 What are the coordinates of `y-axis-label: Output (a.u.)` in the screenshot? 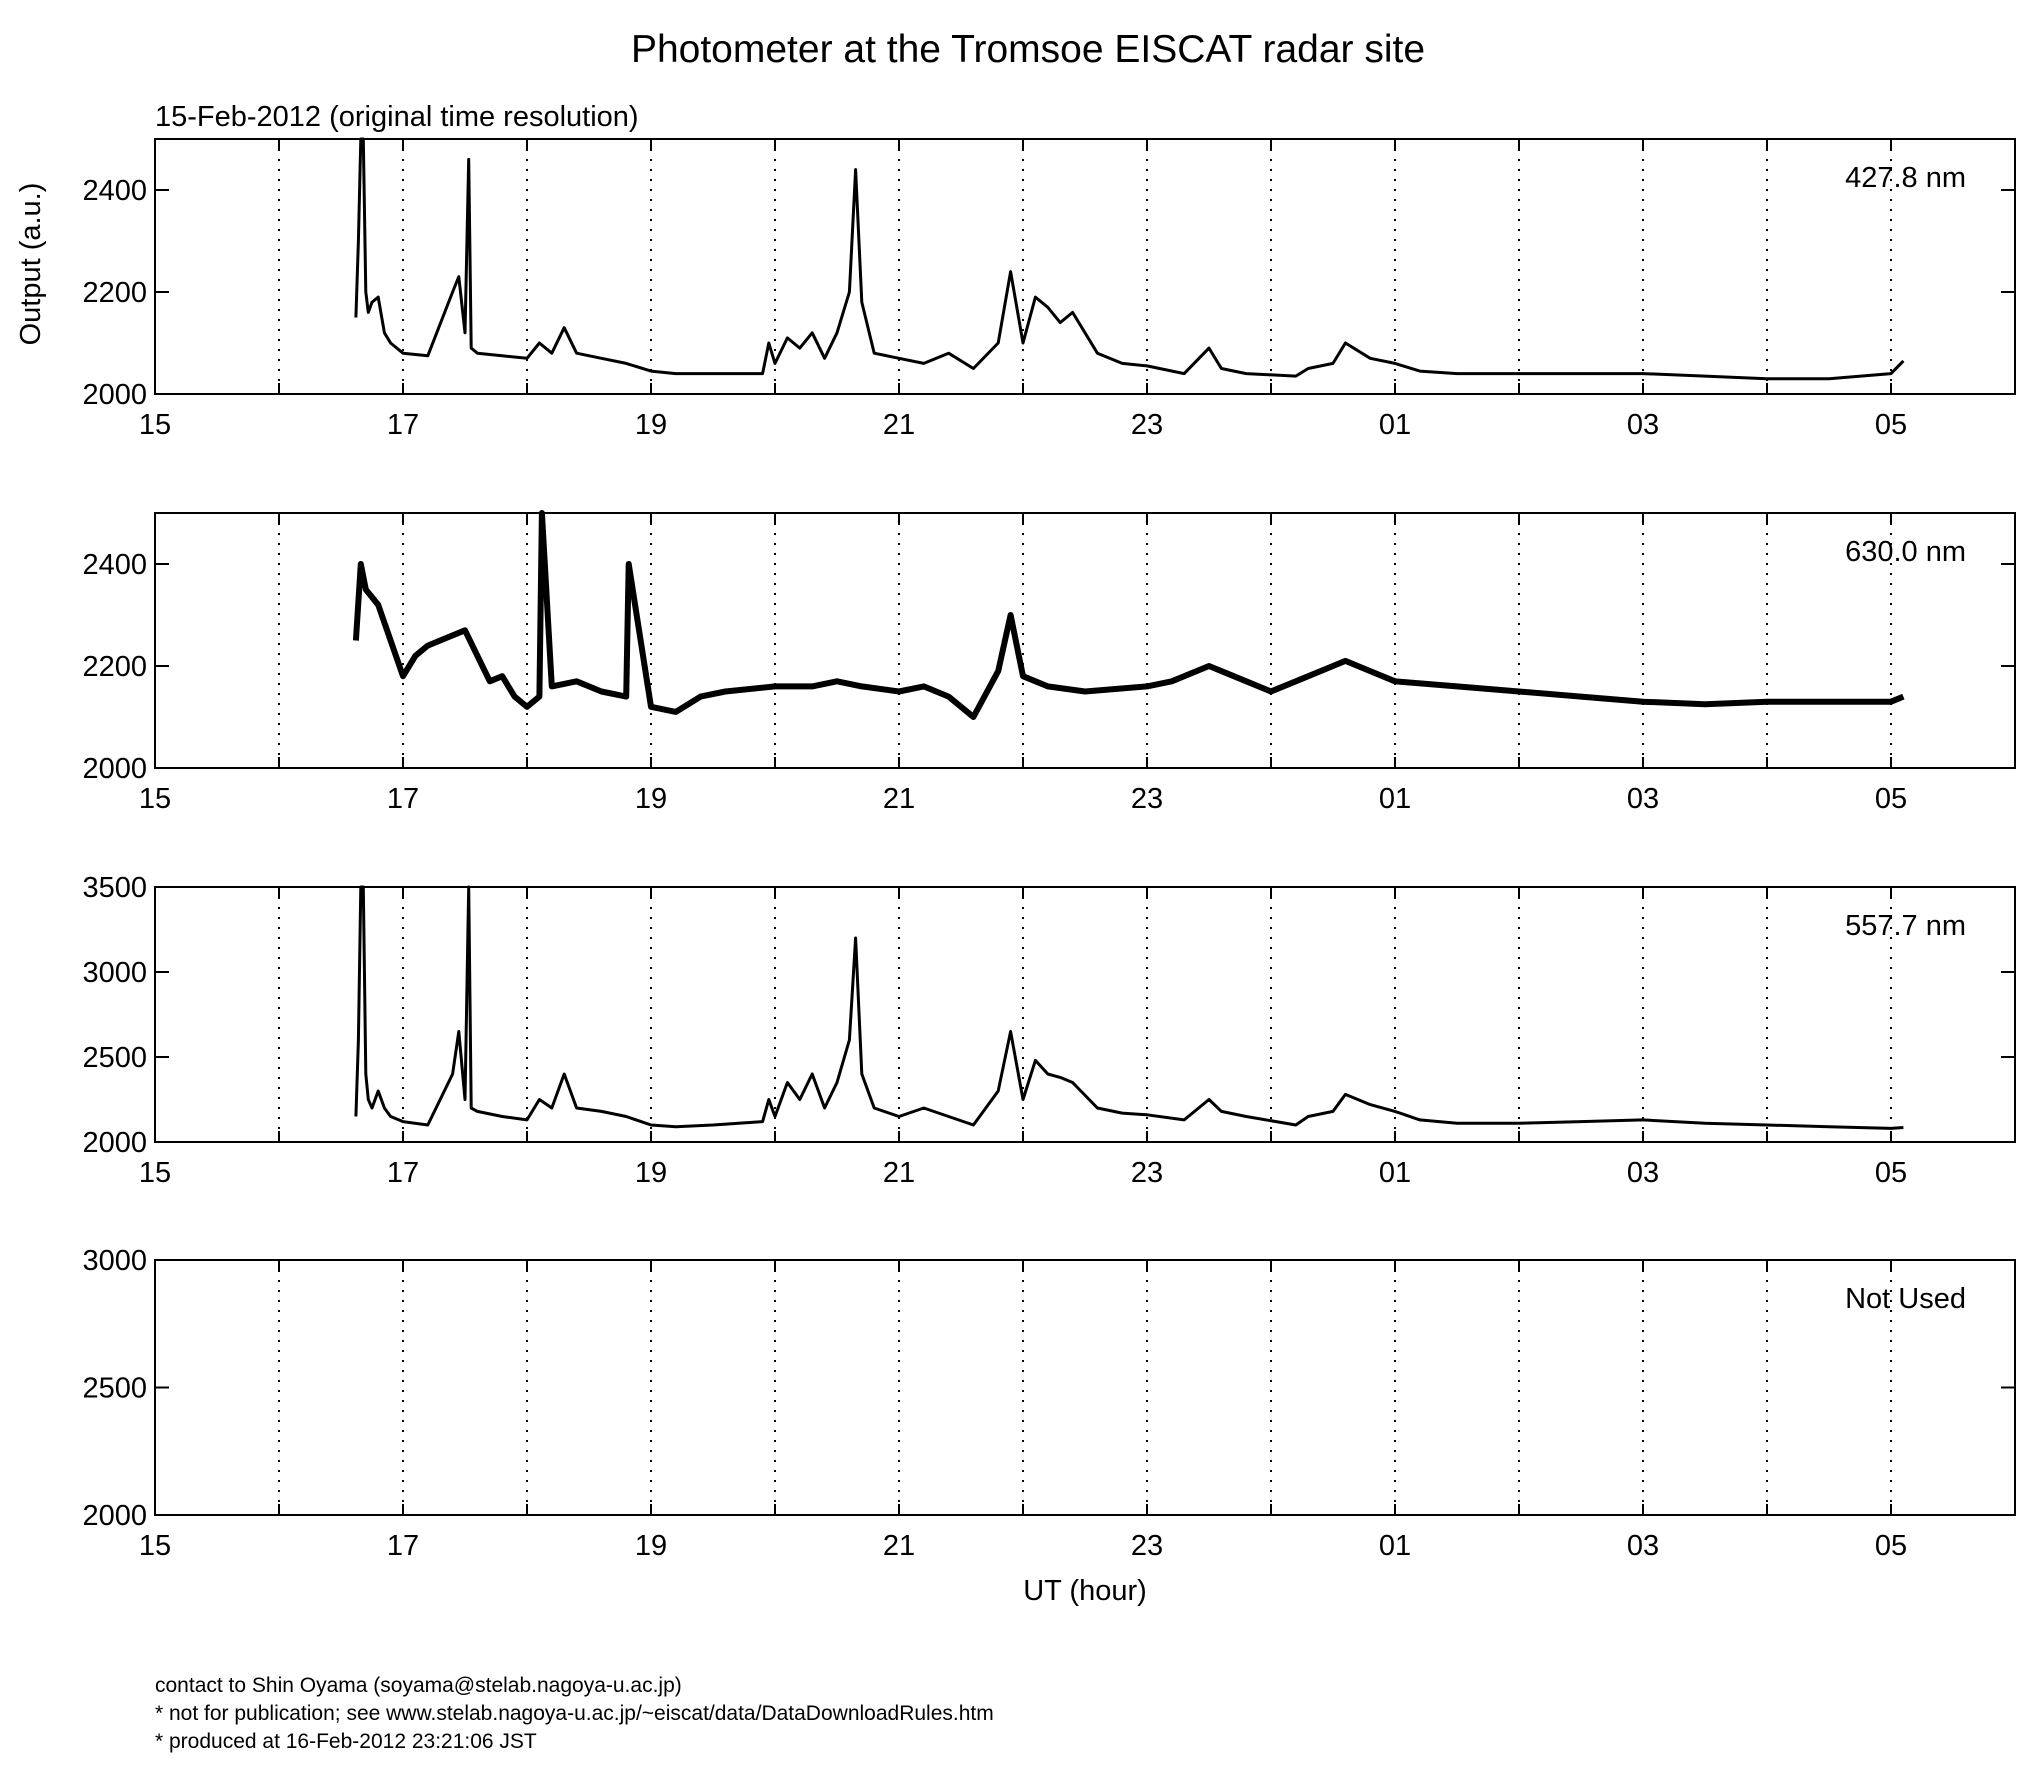 It's located at (31, 264).